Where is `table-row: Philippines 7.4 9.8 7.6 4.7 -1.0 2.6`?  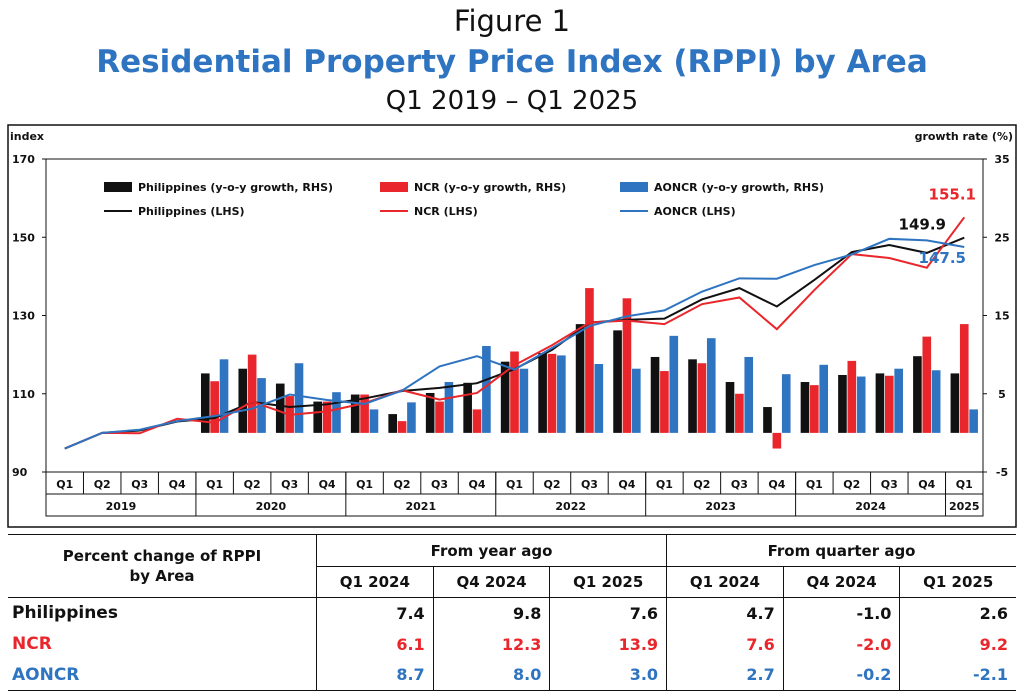
table-row: Philippines 7.4 9.8 7.6 4.7 -1.0 2.6 is located at coordinates (512, 613).